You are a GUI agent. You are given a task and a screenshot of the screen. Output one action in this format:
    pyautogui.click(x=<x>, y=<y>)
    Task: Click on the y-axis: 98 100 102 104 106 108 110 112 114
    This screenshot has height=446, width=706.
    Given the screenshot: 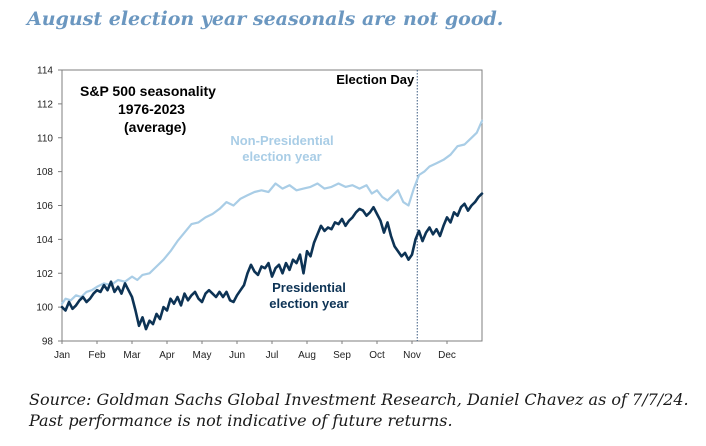 What is the action you would take?
    pyautogui.click(x=49, y=207)
    